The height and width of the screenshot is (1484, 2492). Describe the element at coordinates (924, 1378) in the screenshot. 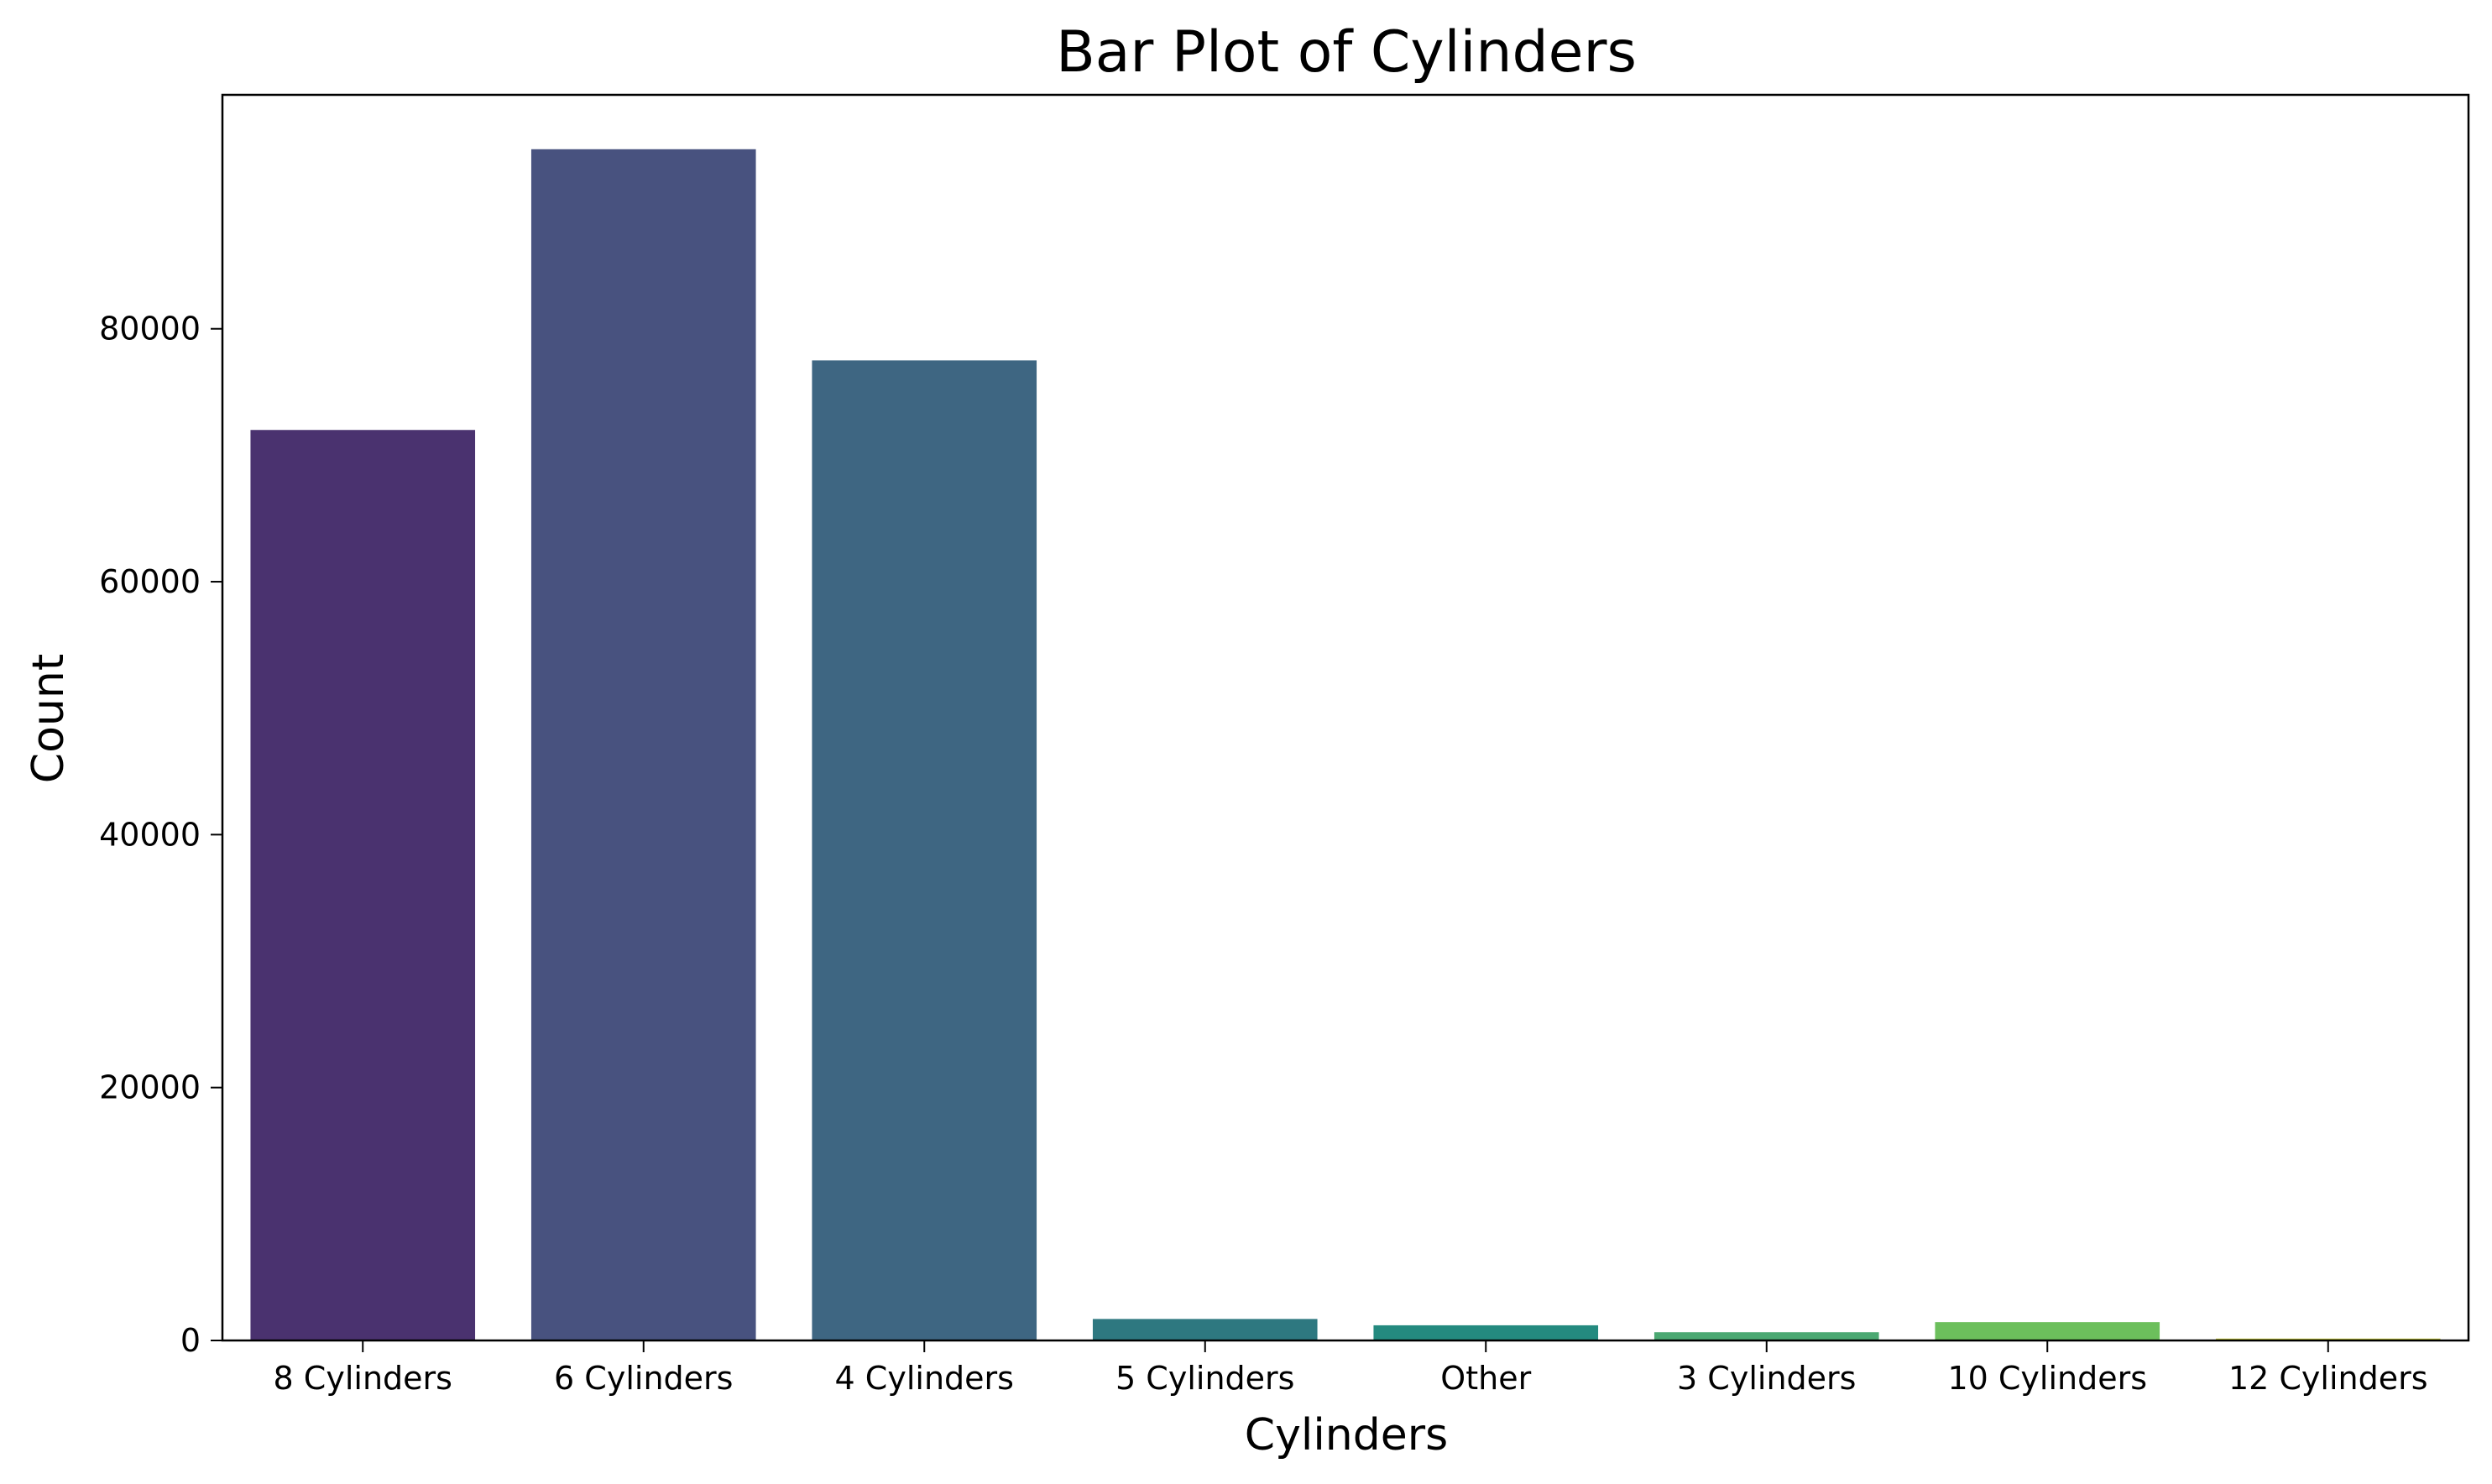

I see `x-tick-label: 4 Cylinders` at that location.